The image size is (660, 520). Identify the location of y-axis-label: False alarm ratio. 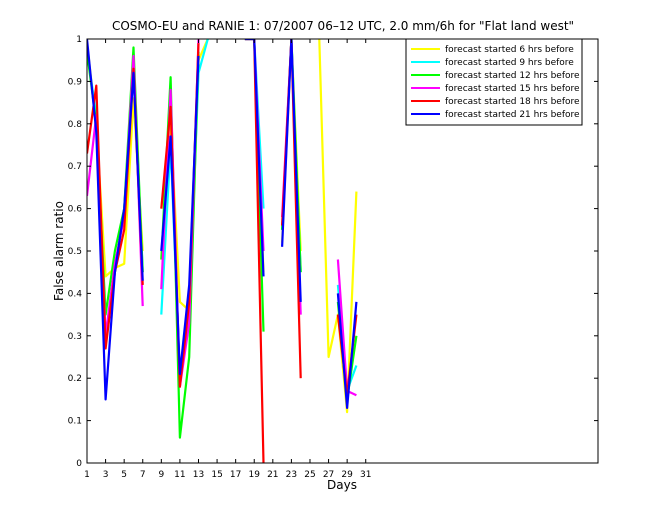
(59, 251).